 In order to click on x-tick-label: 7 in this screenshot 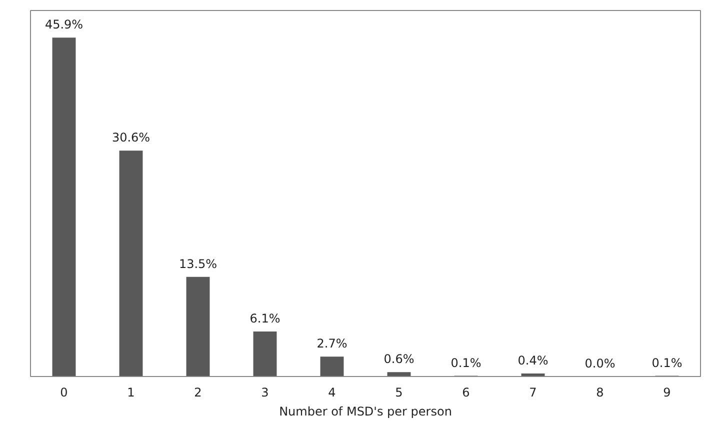, I will do `click(533, 393)`.